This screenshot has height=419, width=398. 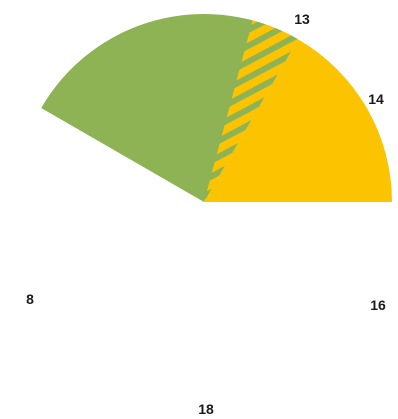 I want to click on label-16: 16, so click(x=378, y=305).